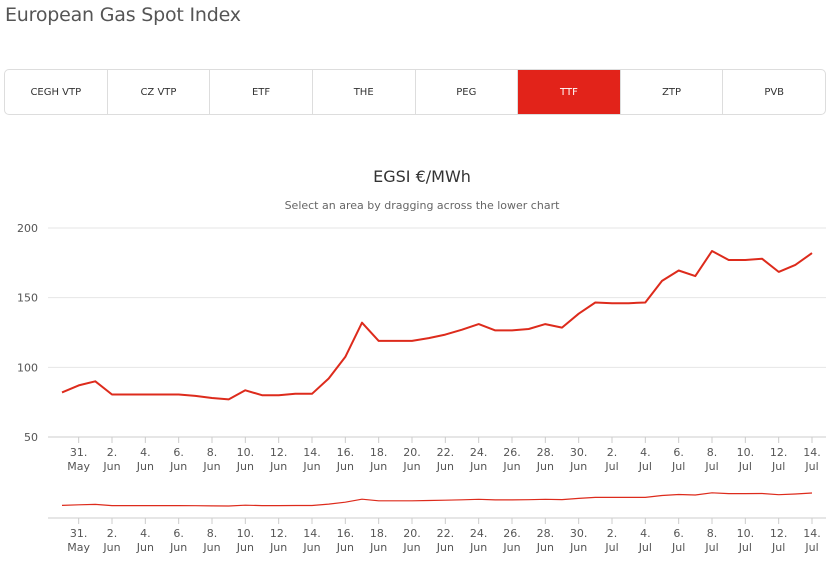 This screenshot has width=826, height=575. What do you see at coordinates (512, 533) in the screenshot?
I see `x-tick-label-day: 26.` at bounding box center [512, 533].